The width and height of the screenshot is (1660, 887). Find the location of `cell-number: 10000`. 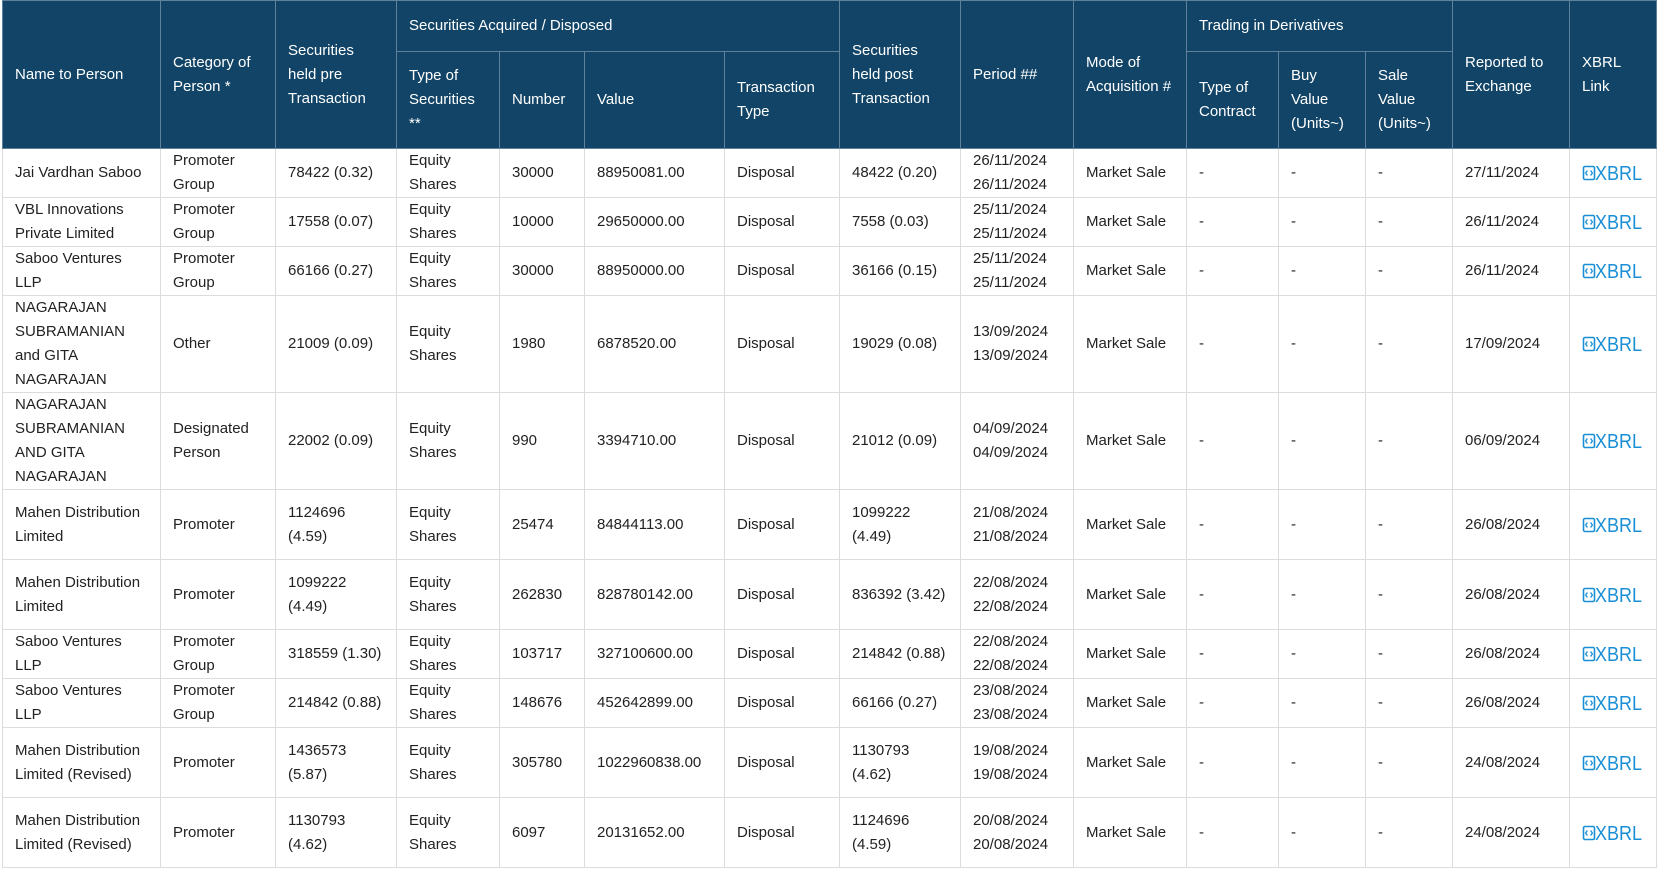

cell-number: 10000 is located at coordinates (542, 222).